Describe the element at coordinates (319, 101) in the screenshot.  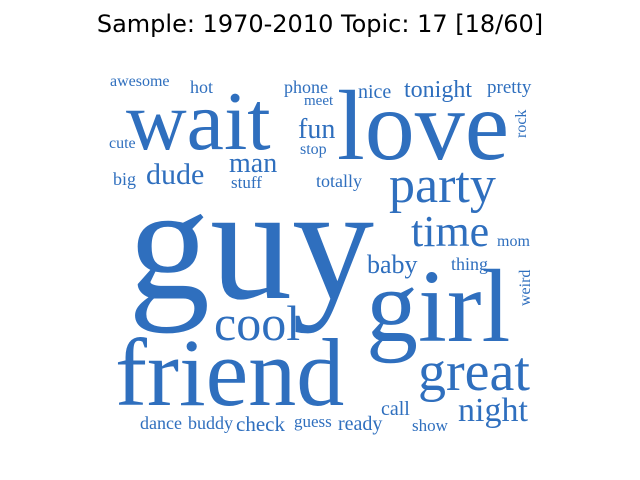
I see `word-meet: meet` at that location.